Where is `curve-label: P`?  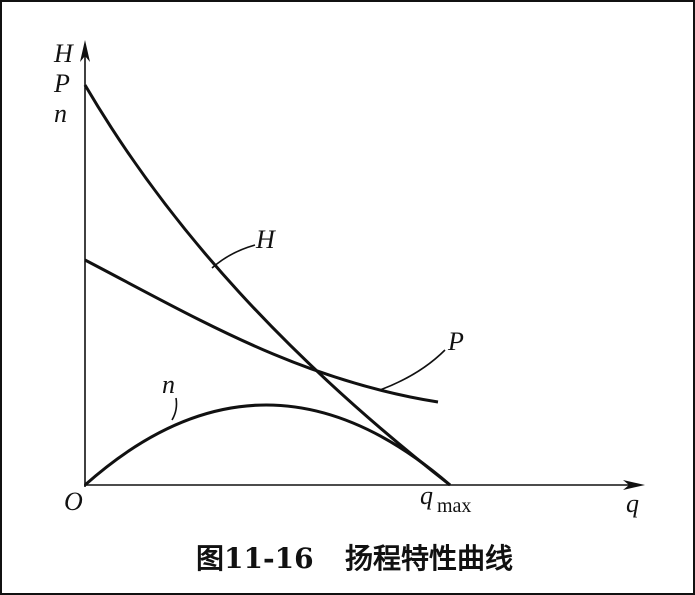 curve-label: P is located at coordinates (455, 341).